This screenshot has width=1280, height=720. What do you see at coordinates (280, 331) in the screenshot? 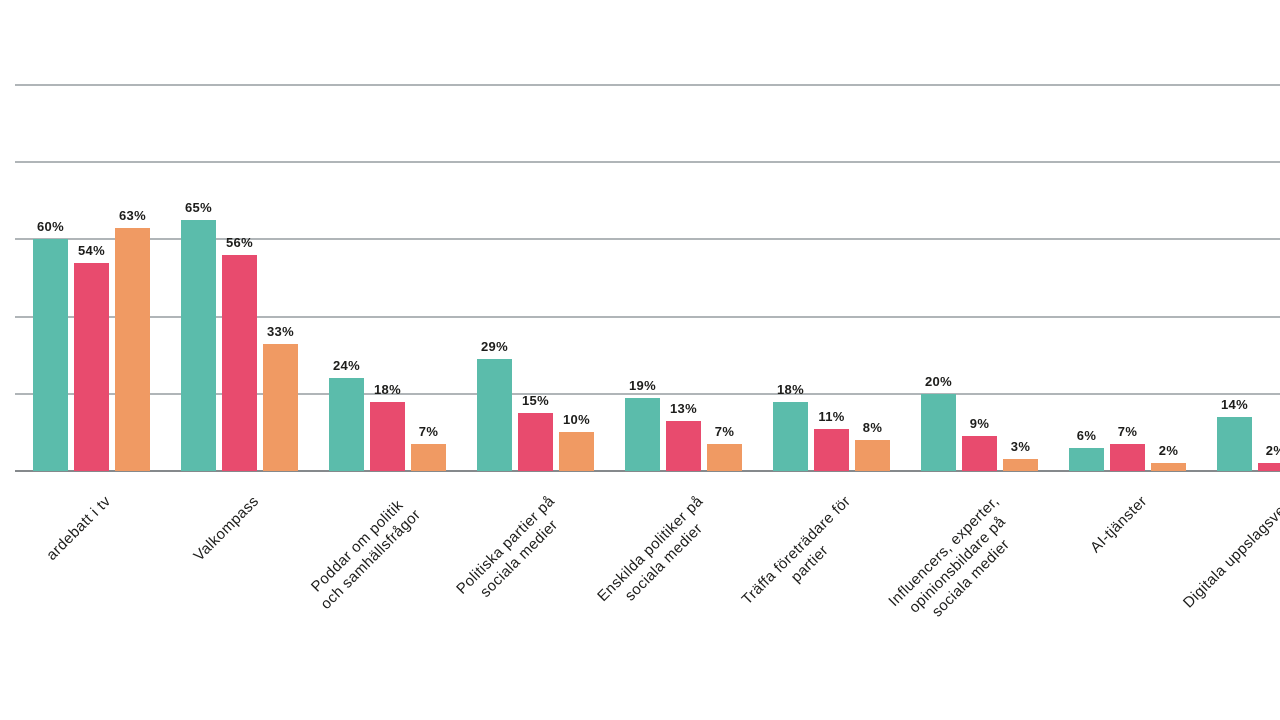
I see `value-label: 33%` at bounding box center [280, 331].